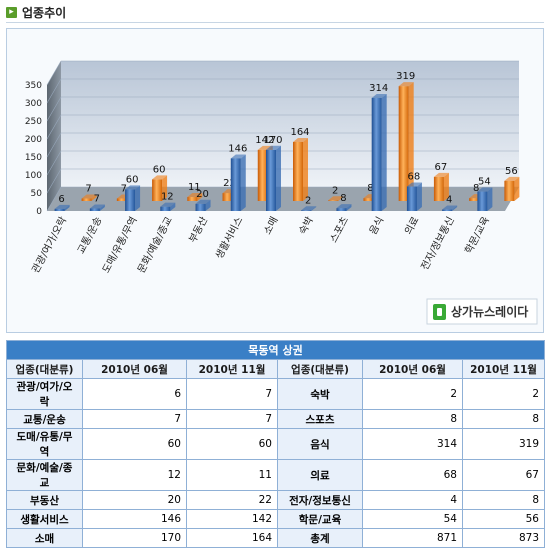  I want to click on bar-wrap: 11, so click(195, 191).